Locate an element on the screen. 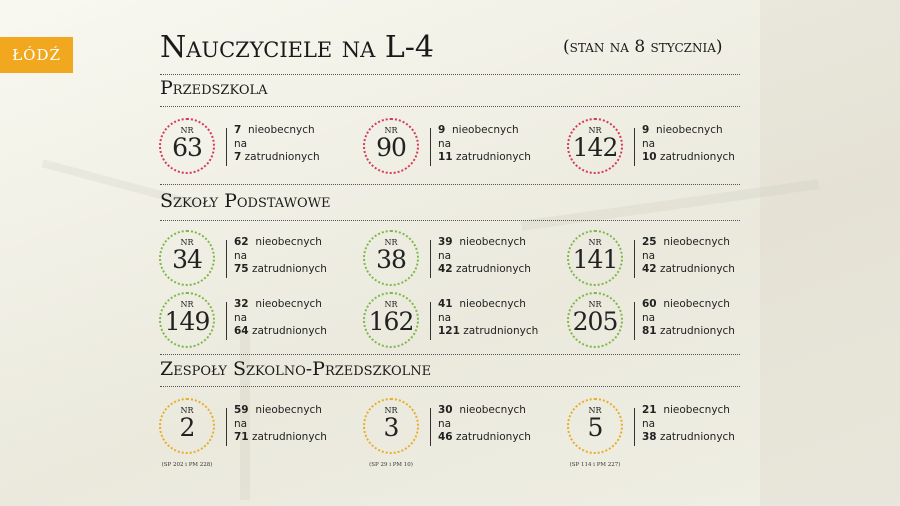 The height and width of the screenshot is (506, 900). number-badge: NR 5 is located at coordinates (595, 426).